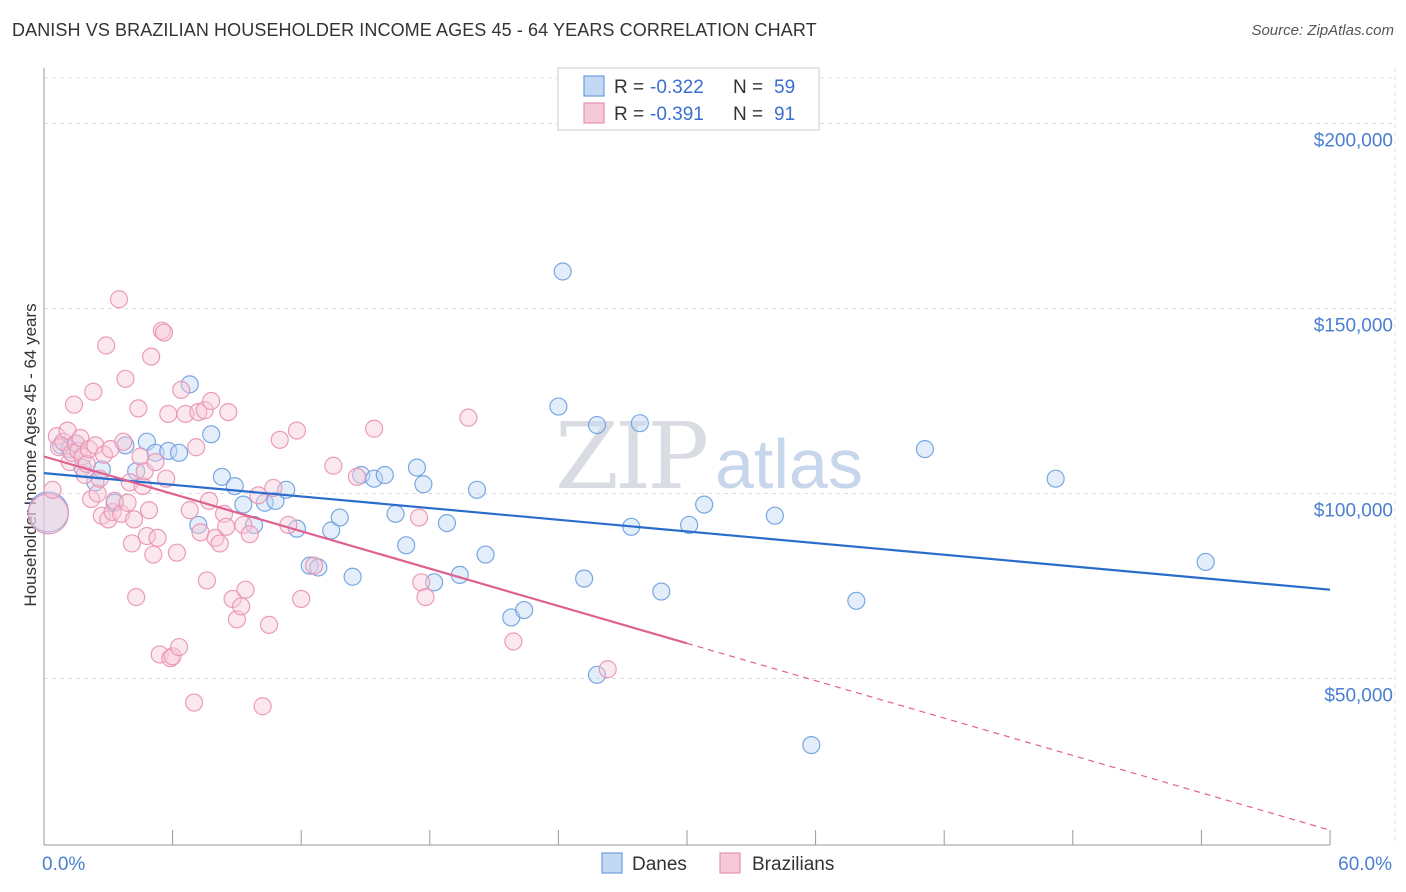 The image size is (1406, 892). Describe the element at coordinates (1322, 30) in the screenshot. I see `chart-source: Source: ZipAtlas.com` at that location.